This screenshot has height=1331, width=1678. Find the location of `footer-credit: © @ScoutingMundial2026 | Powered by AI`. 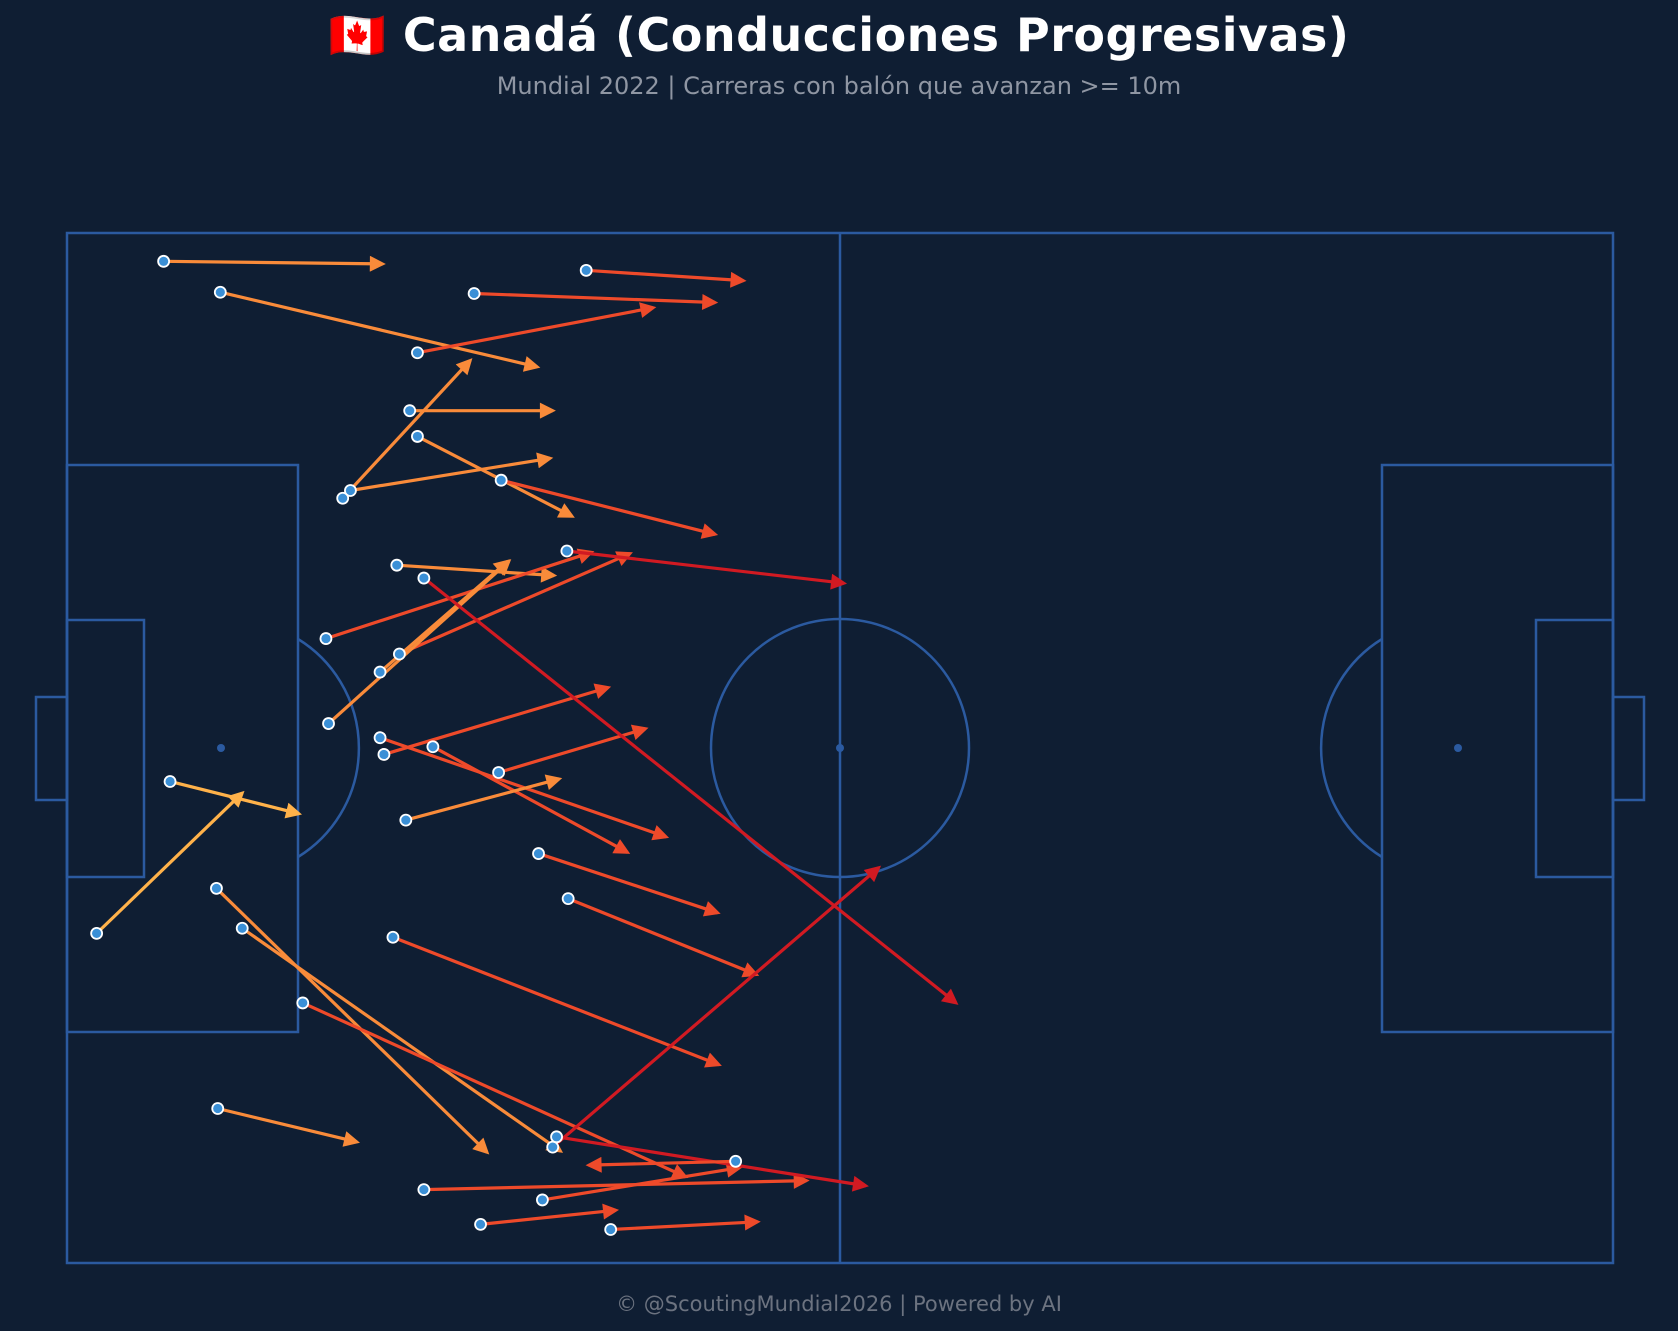

footer-credit: © @ScoutingMundial2026 | Powered by AI is located at coordinates (839, 1304).